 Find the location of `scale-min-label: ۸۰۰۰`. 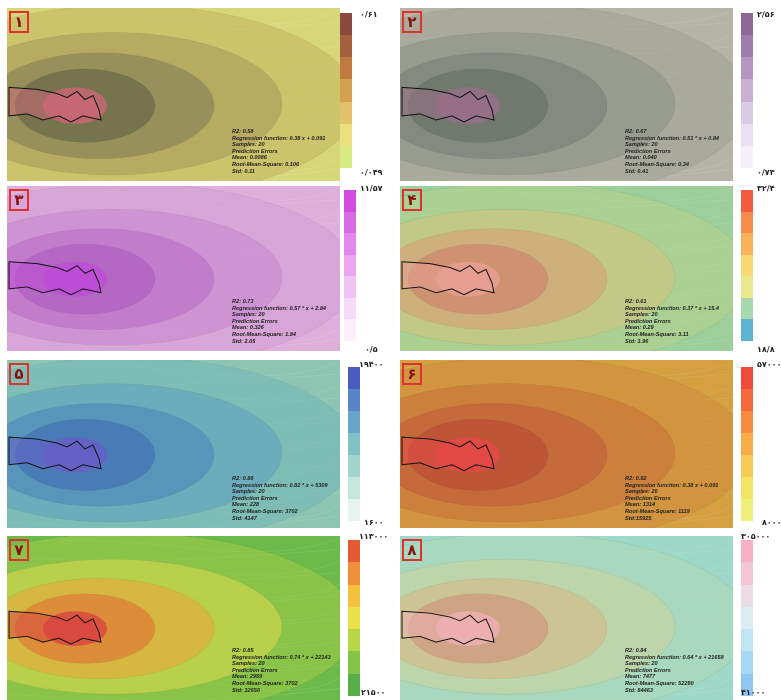

scale-min-label: ۸۰۰۰ is located at coordinates (771, 522).